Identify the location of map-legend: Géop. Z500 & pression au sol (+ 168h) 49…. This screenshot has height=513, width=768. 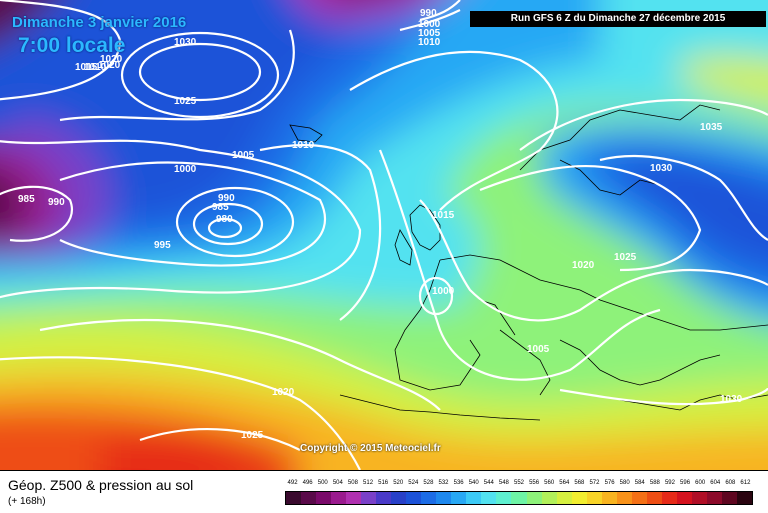
(384, 491).